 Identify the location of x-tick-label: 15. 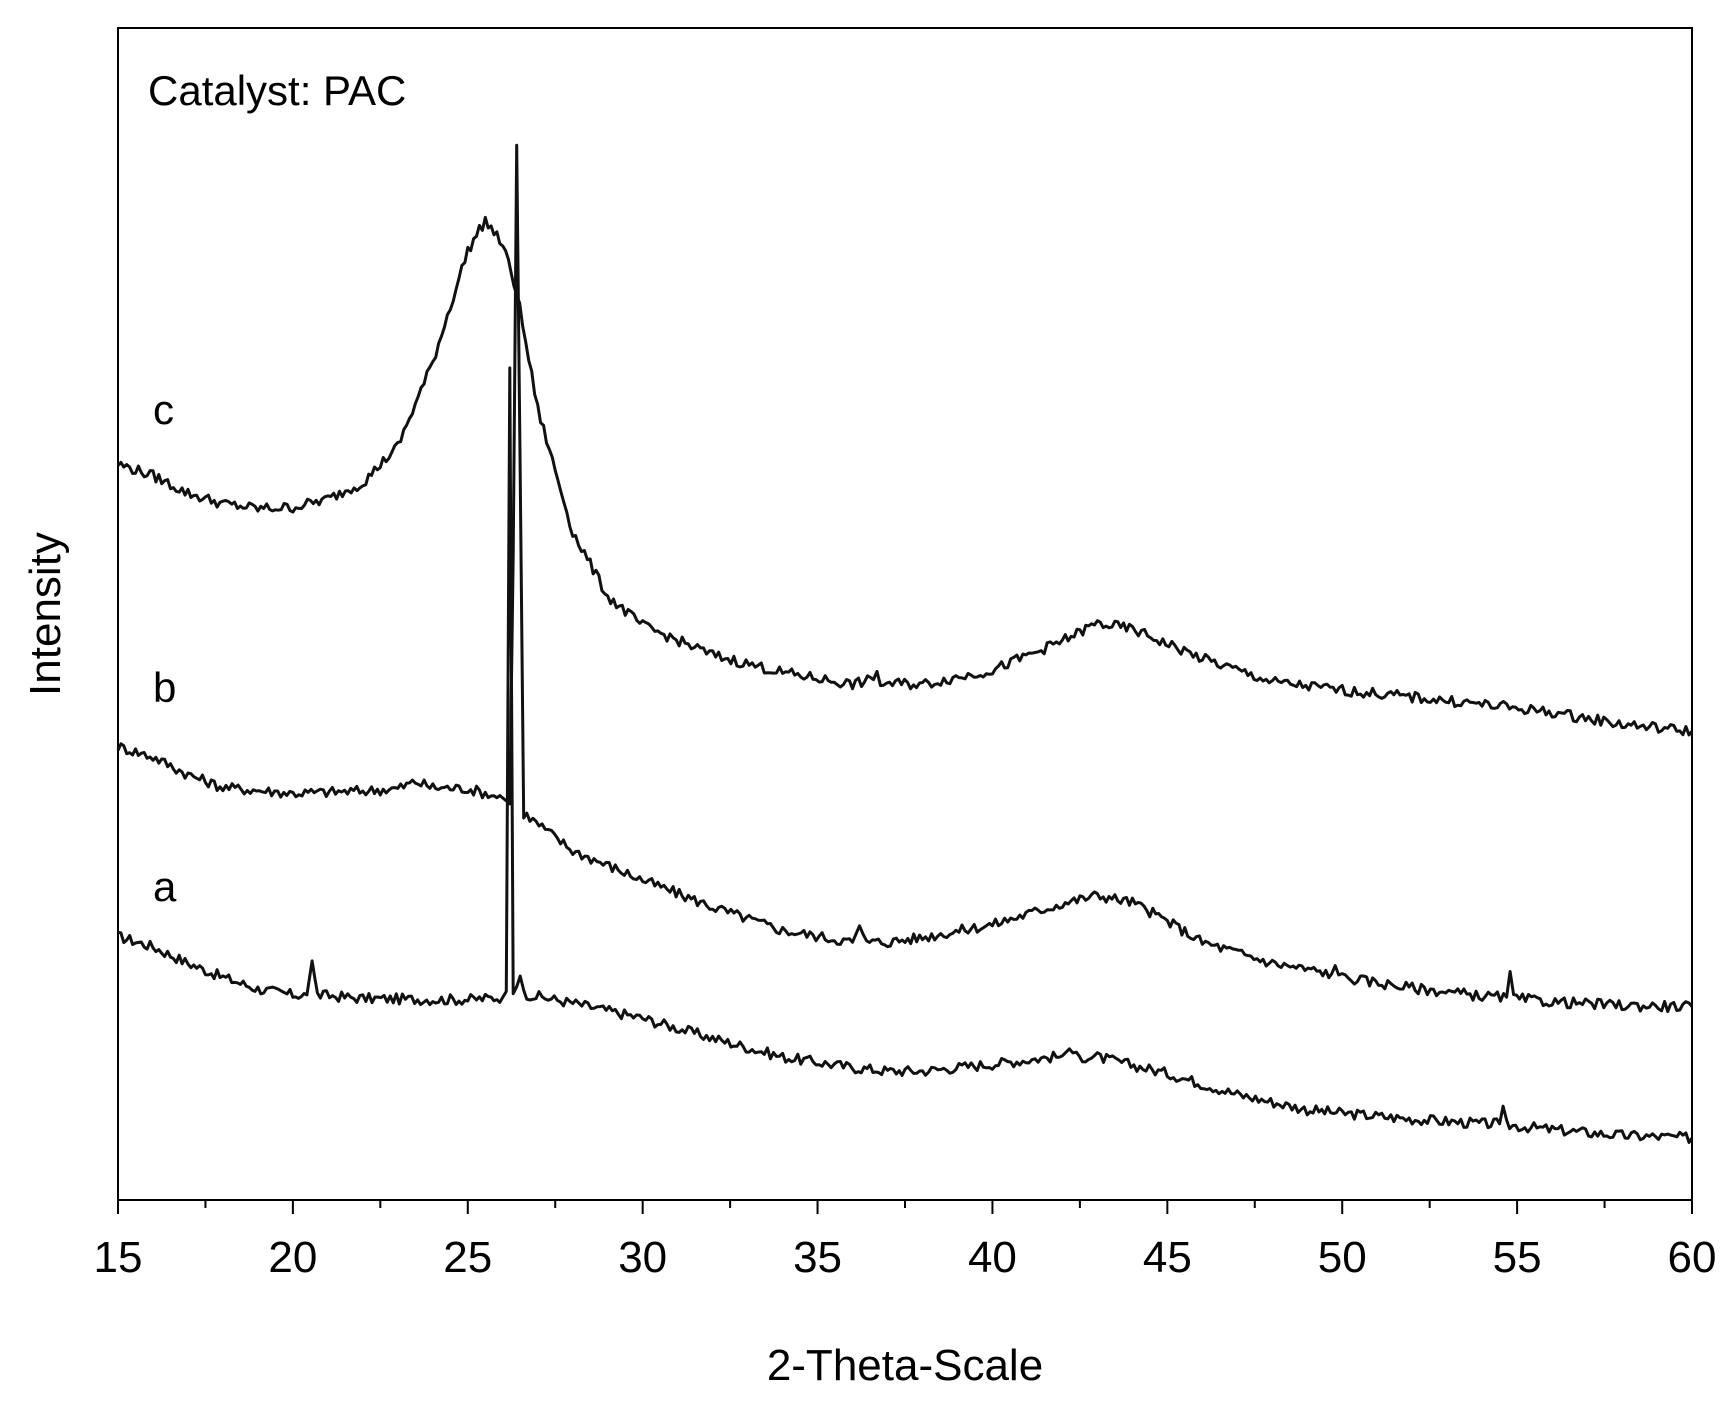
(118, 1257).